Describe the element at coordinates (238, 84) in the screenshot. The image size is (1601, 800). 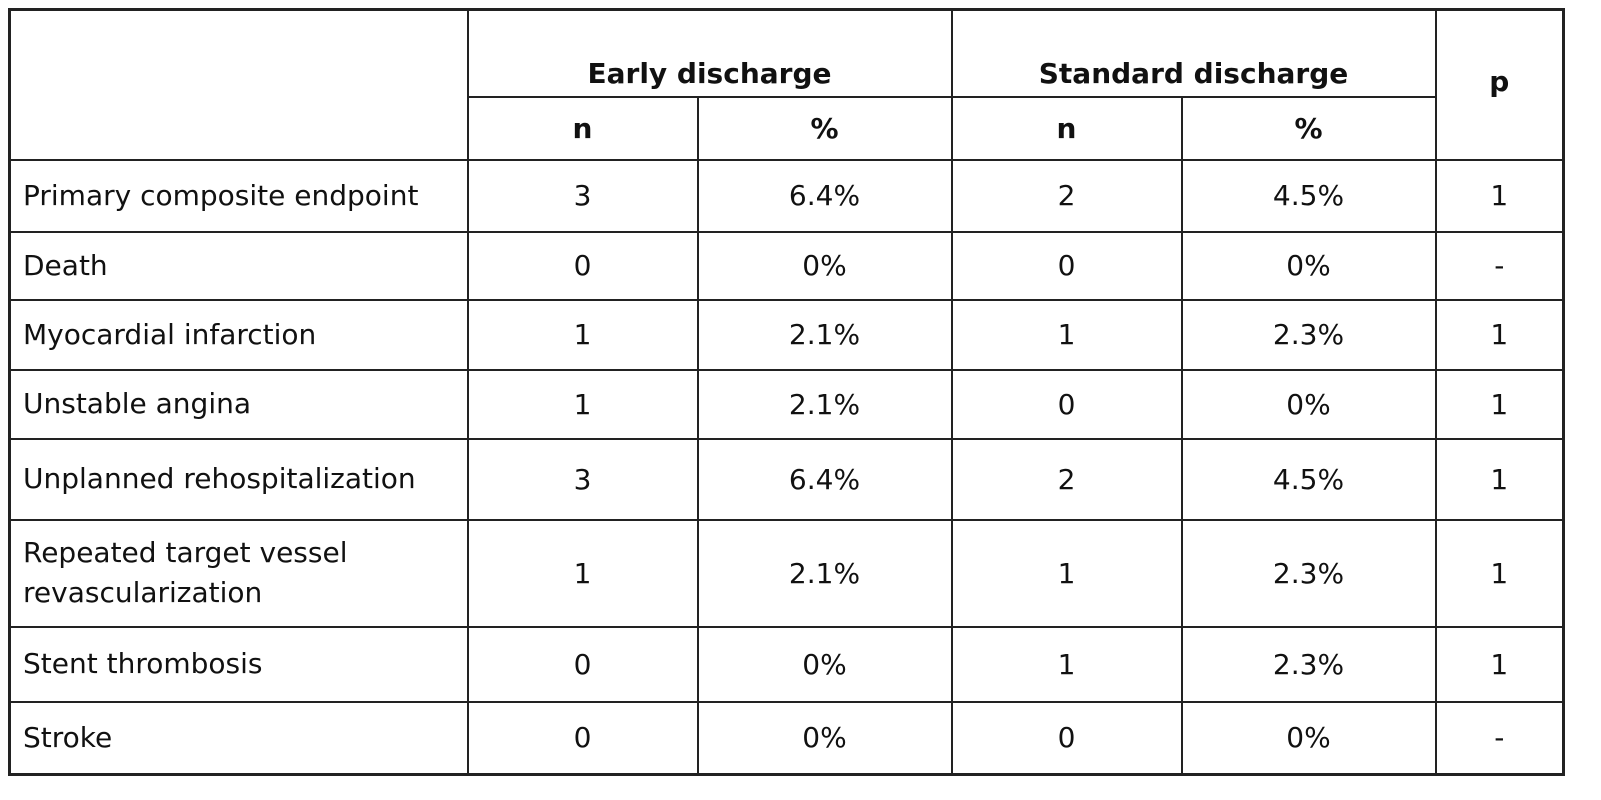
I see `corner-cell` at that location.